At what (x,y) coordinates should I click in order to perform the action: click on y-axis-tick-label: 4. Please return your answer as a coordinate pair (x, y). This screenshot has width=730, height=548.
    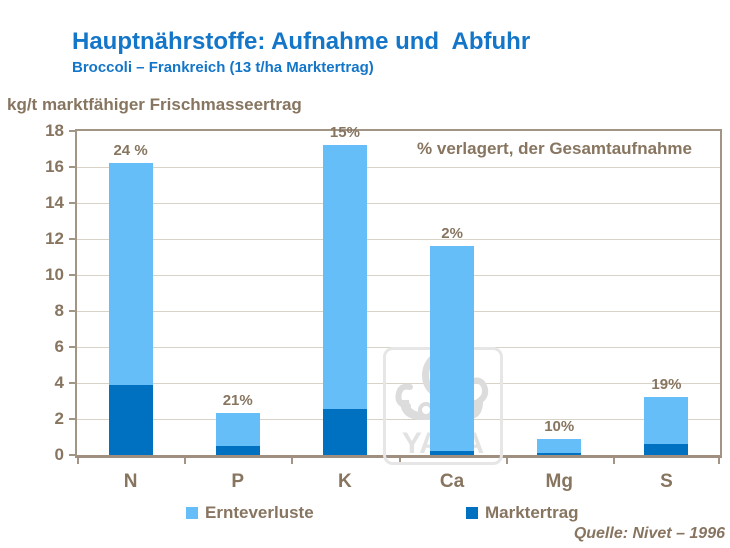
    Looking at the image, I should click on (59, 382).